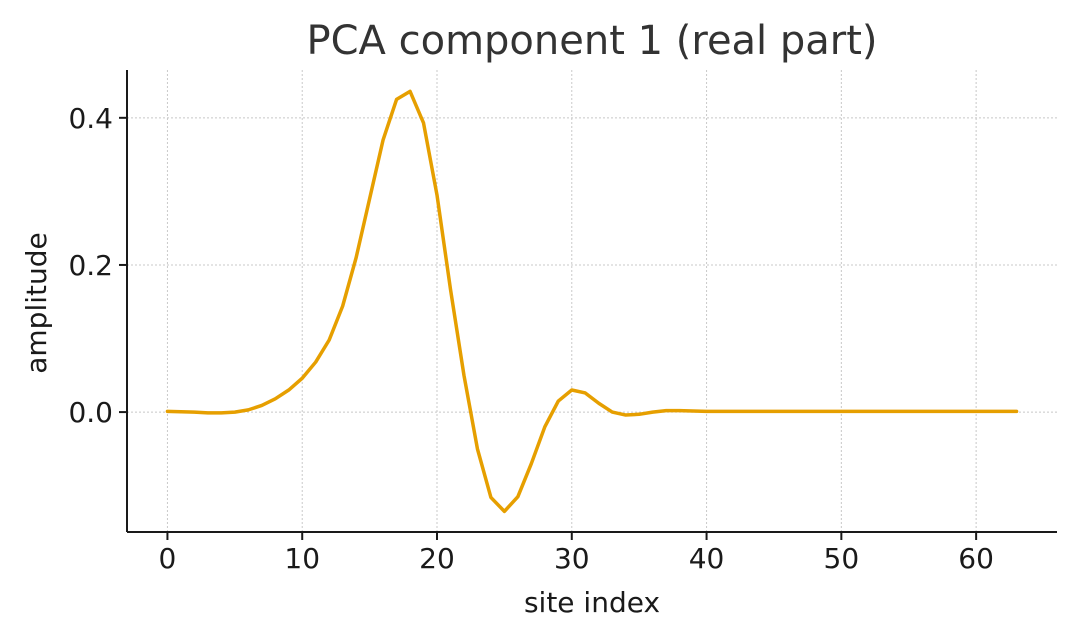  What do you see at coordinates (437, 558) in the screenshot?
I see `x-tick-label: 20` at bounding box center [437, 558].